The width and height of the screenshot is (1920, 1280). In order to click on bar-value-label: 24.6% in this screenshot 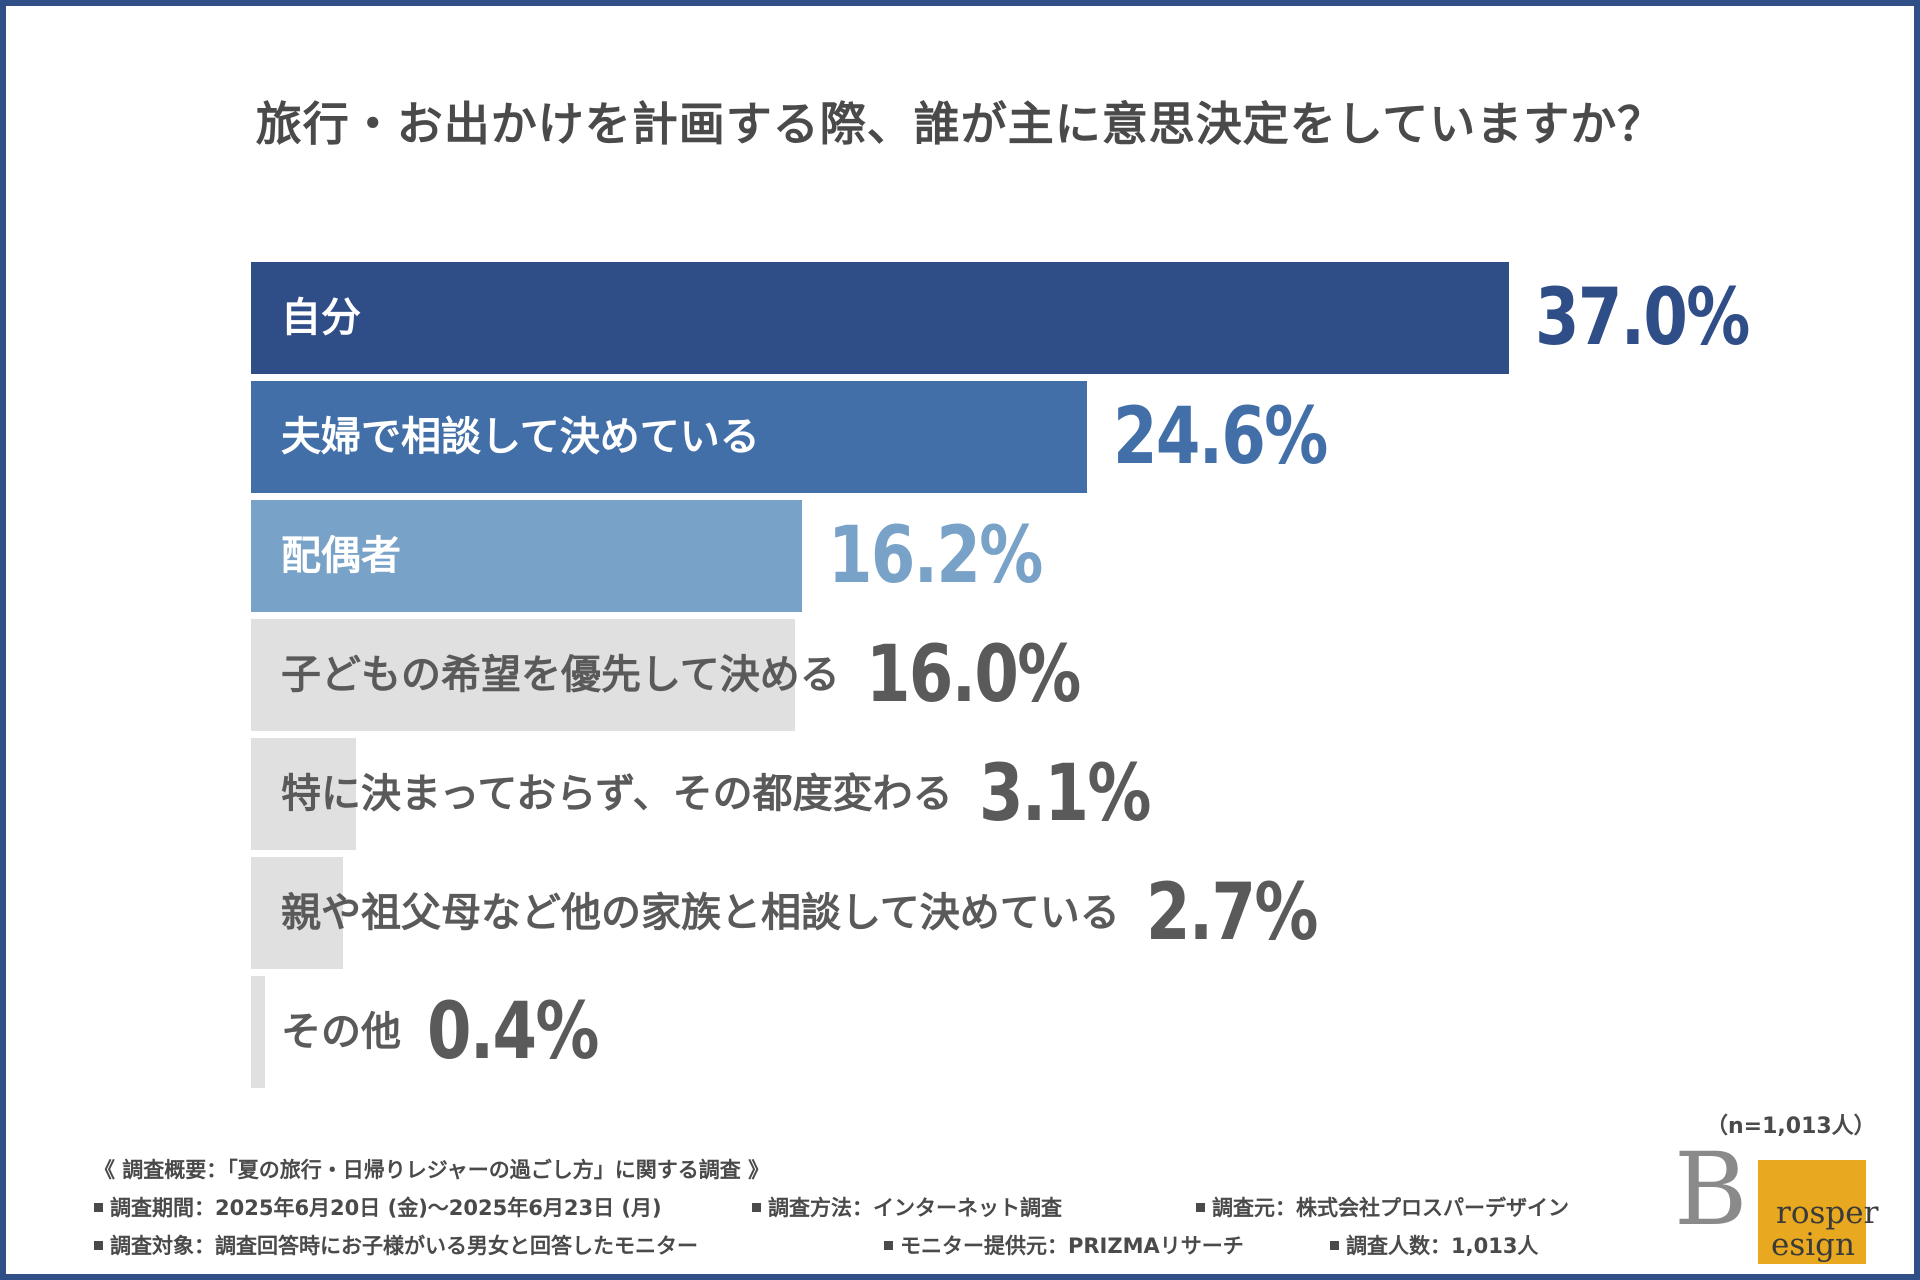, I will do `click(1220, 437)`.